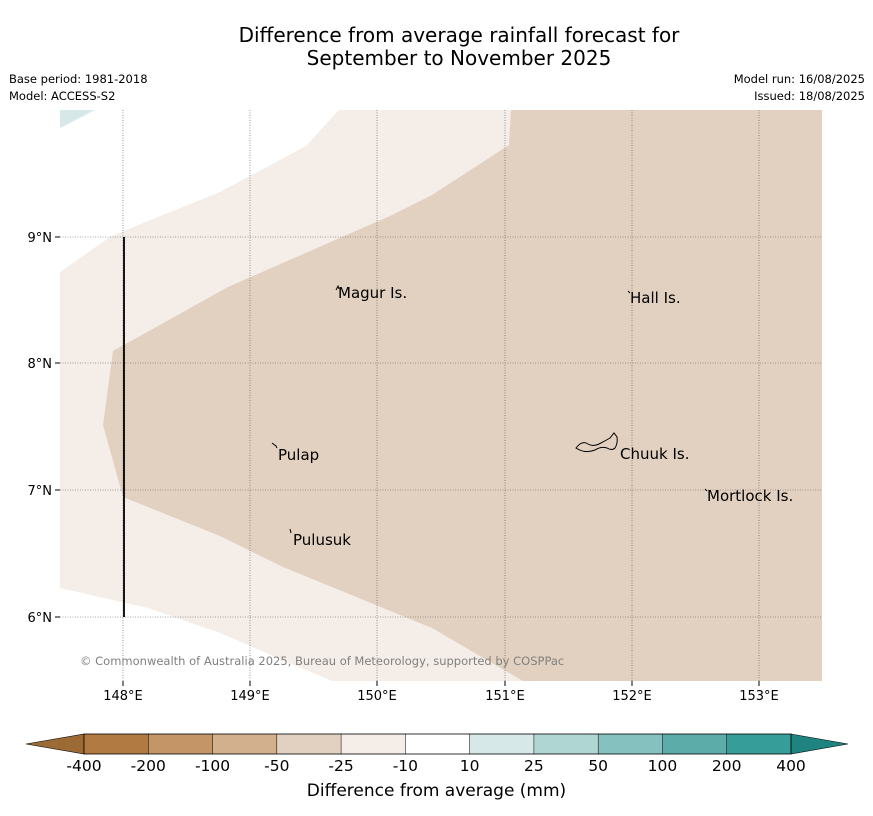 This screenshot has height=816, width=873. I want to click on colorbar-frame, so click(437, 744).